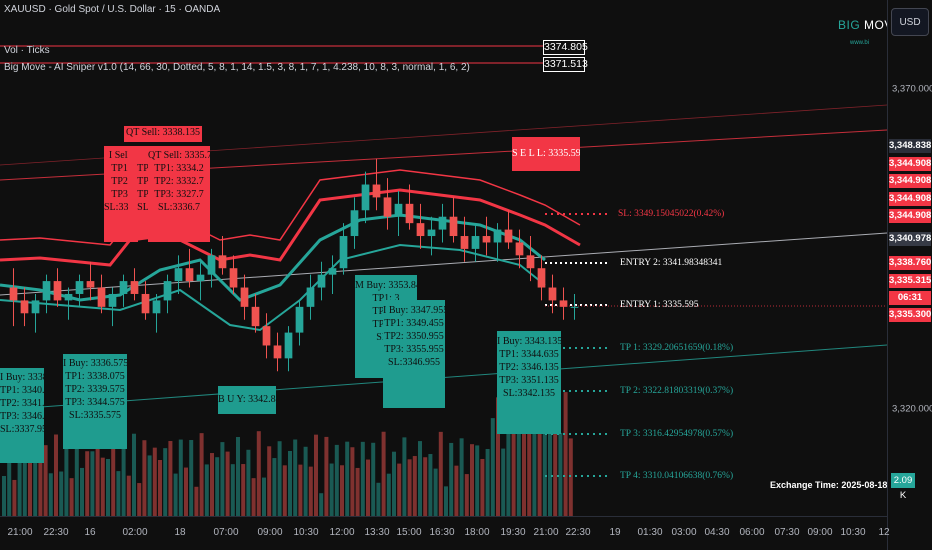  Describe the element at coordinates (884, 532) in the screenshot. I see `time-tick-label: 12` at that location.